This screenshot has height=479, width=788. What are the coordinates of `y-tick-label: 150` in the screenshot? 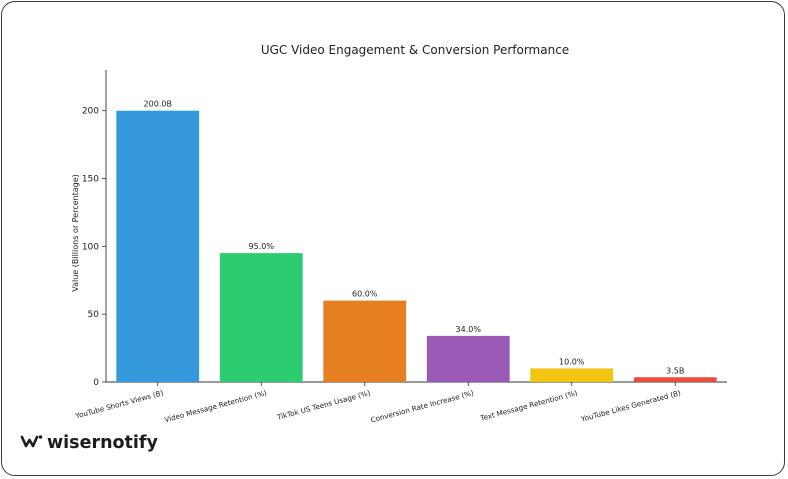 It's located at (90, 180).